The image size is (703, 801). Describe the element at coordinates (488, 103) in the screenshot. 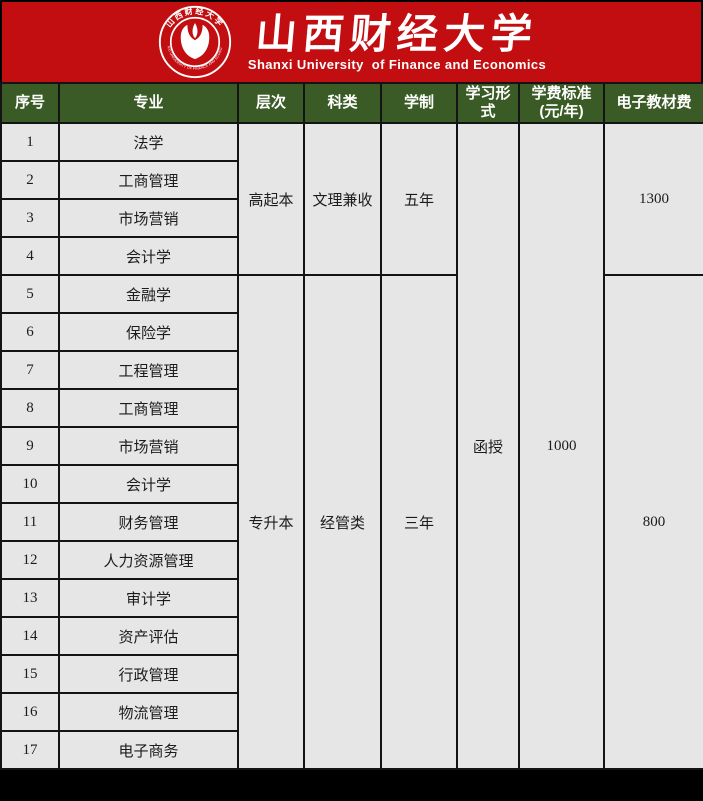

I see `col-header-study-form: 学习形式` at that location.